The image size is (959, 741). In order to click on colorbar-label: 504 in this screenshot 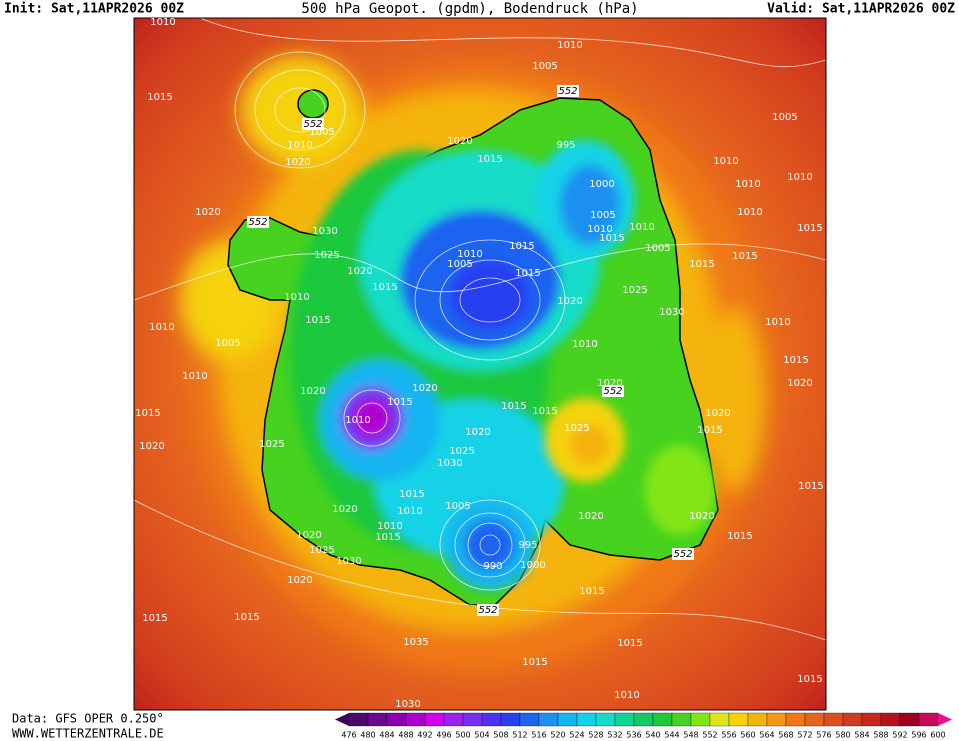, I will do `click(481, 735)`.